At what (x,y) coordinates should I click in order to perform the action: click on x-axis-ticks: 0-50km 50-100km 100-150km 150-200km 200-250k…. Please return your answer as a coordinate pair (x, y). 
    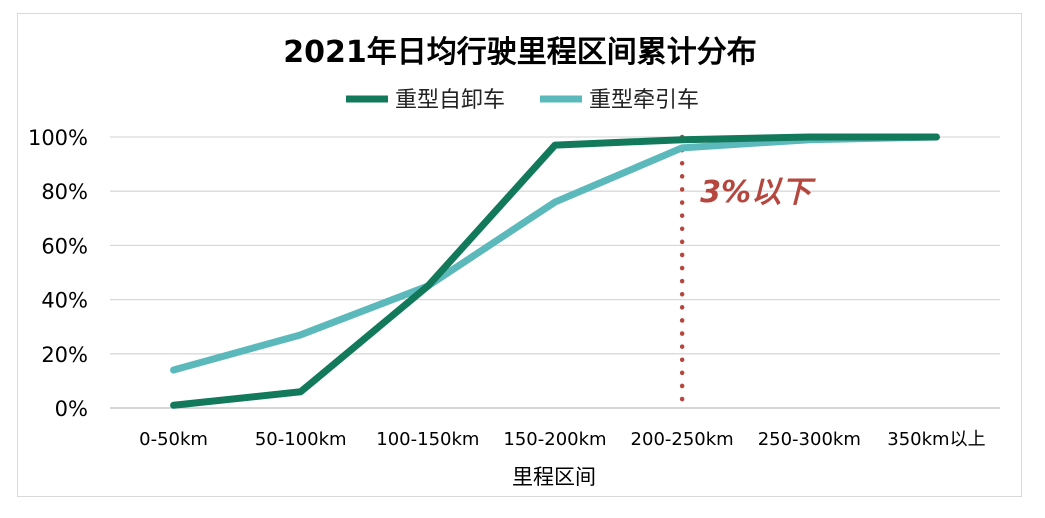
    Looking at the image, I should click on (562, 439).